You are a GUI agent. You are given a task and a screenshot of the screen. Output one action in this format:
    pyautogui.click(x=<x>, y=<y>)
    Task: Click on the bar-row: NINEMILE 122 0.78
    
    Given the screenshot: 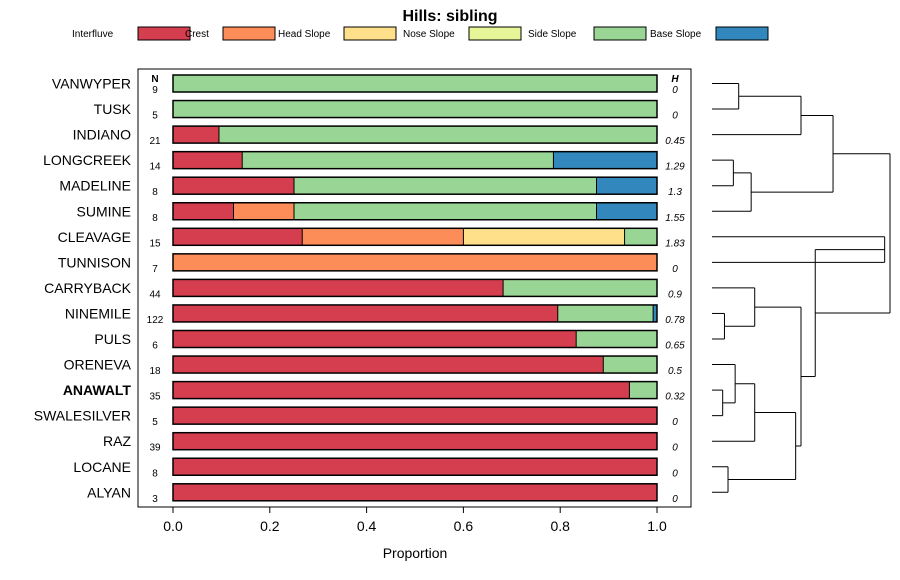 What is the action you would take?
    pyautogui.click(x=375, y=315)
    